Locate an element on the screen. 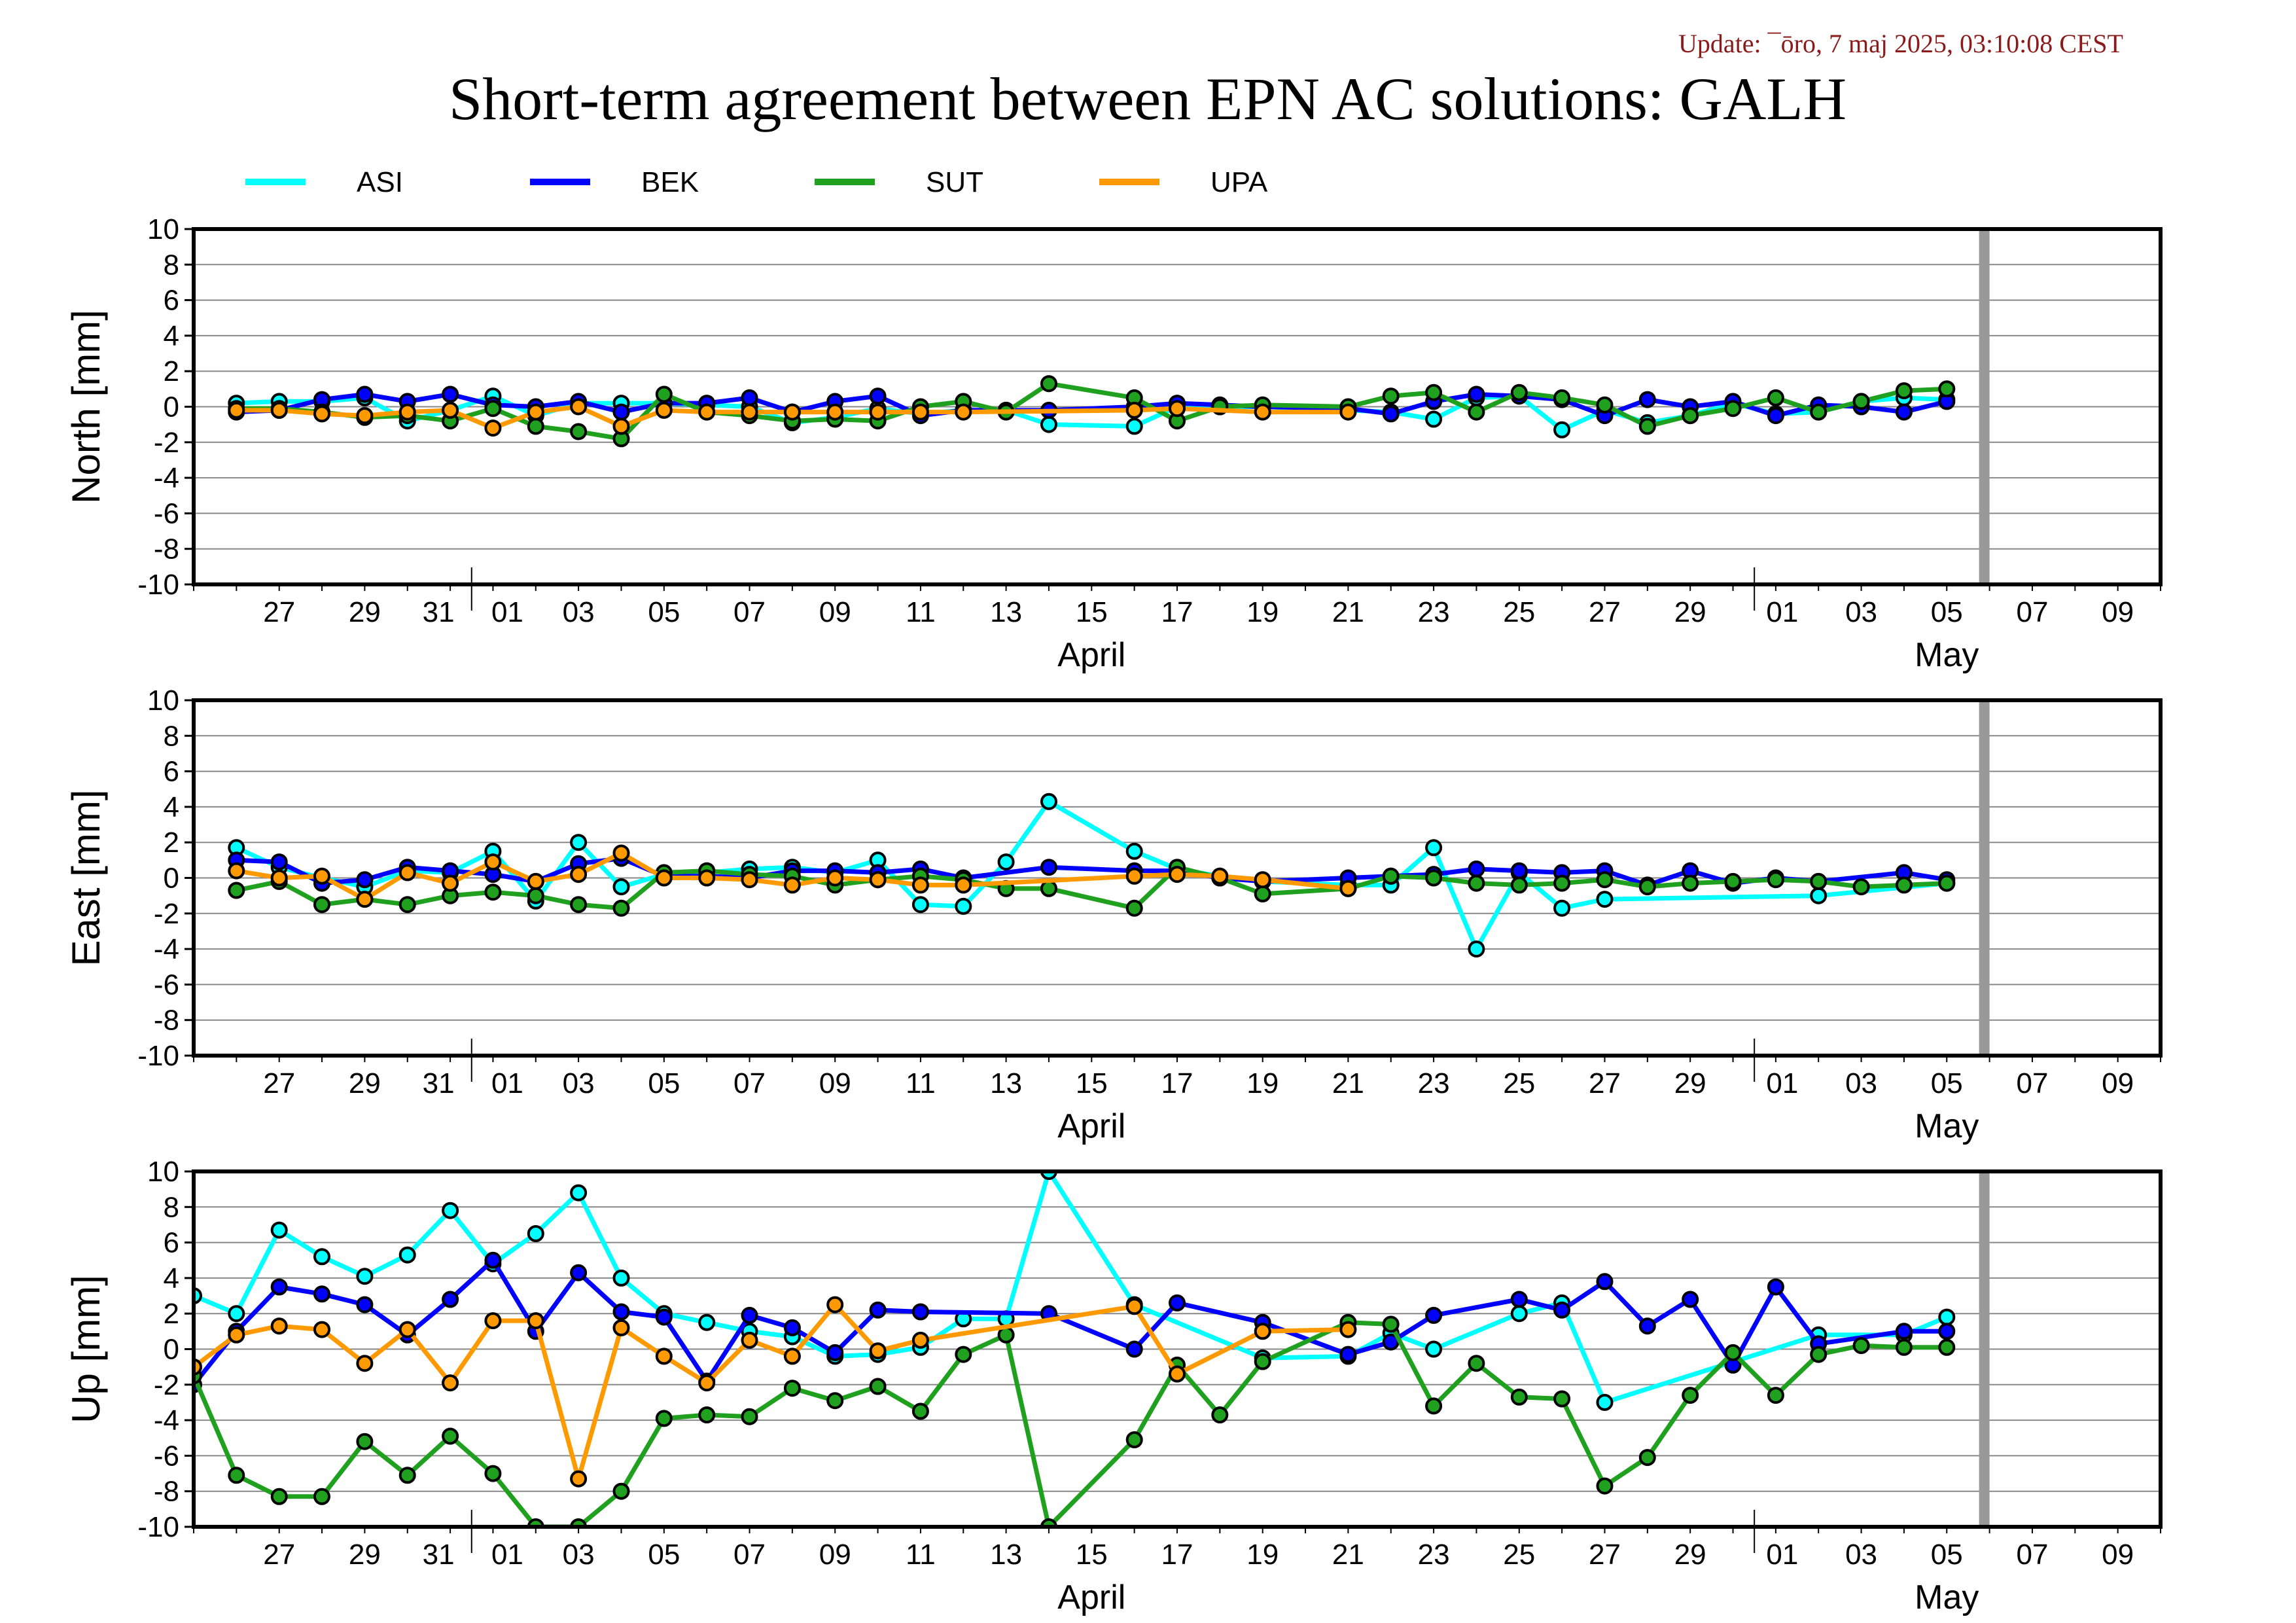  legend-item-sut: SUT is located at coordinates (899, 182).